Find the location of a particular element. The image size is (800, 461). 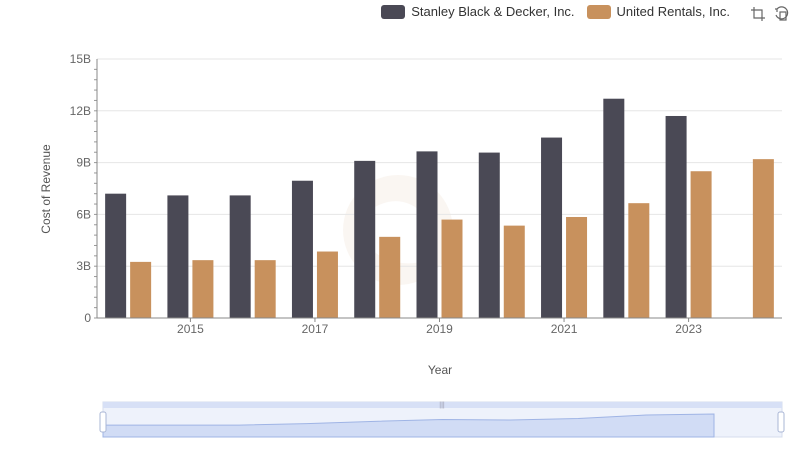

y-tick-label: 3B is located at coordinates (83, 266).